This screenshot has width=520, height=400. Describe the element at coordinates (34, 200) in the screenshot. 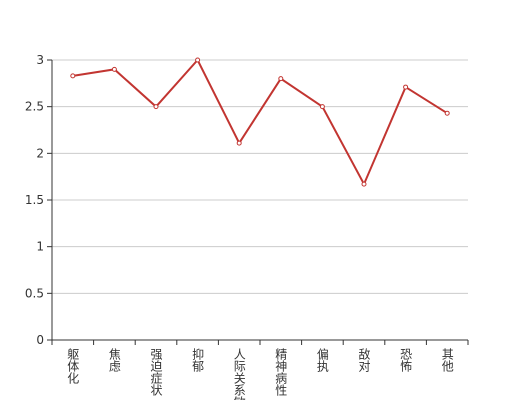

I see `y-tick-label: 1.5` at that location.